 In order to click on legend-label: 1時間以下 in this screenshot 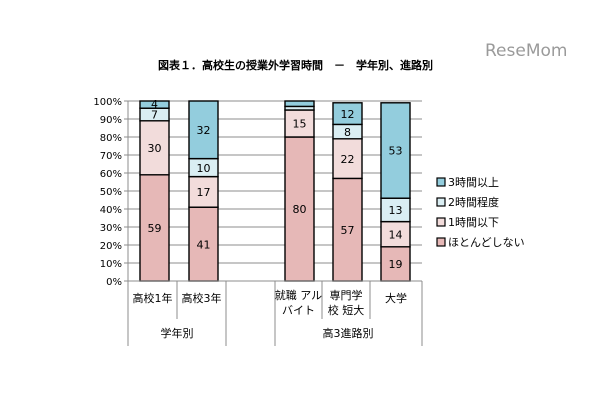, I will do `click(473, 222)`.